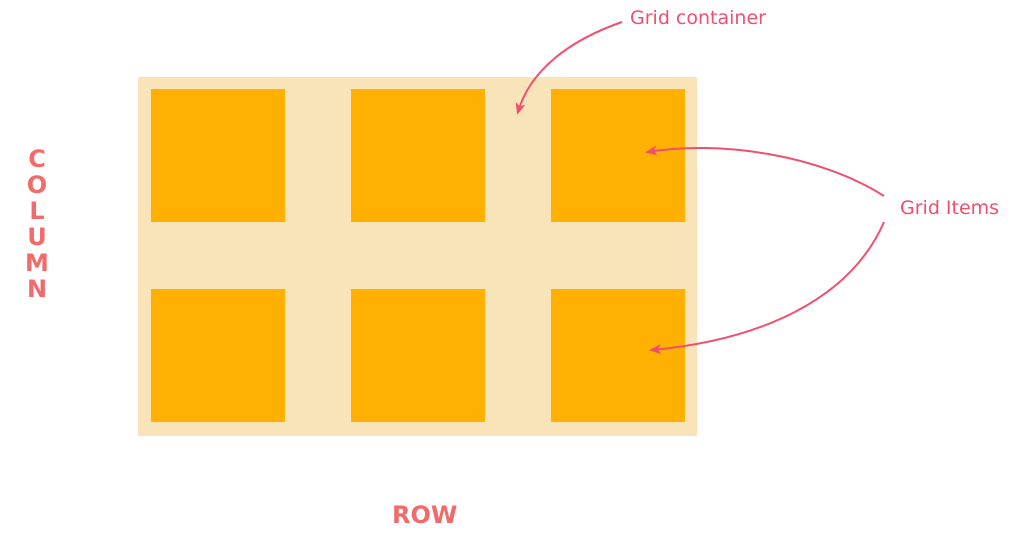  What do you see at coordinates (698, 18) in the screenshot?
I see `grid-container-annotation: Grid container` at bounding box center [698, 18].